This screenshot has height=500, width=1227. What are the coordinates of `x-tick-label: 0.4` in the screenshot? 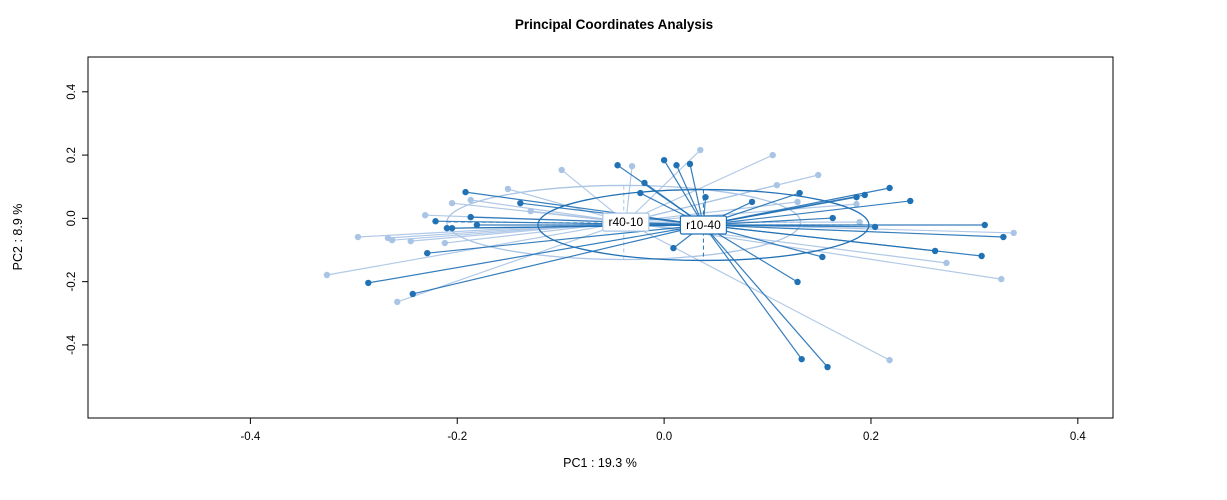 It's located at (1078, 437).